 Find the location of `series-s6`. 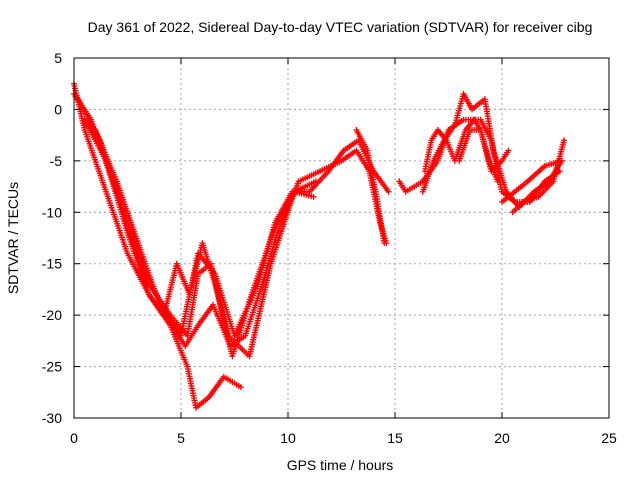

series-s6 is located at coordinates (370, 187).